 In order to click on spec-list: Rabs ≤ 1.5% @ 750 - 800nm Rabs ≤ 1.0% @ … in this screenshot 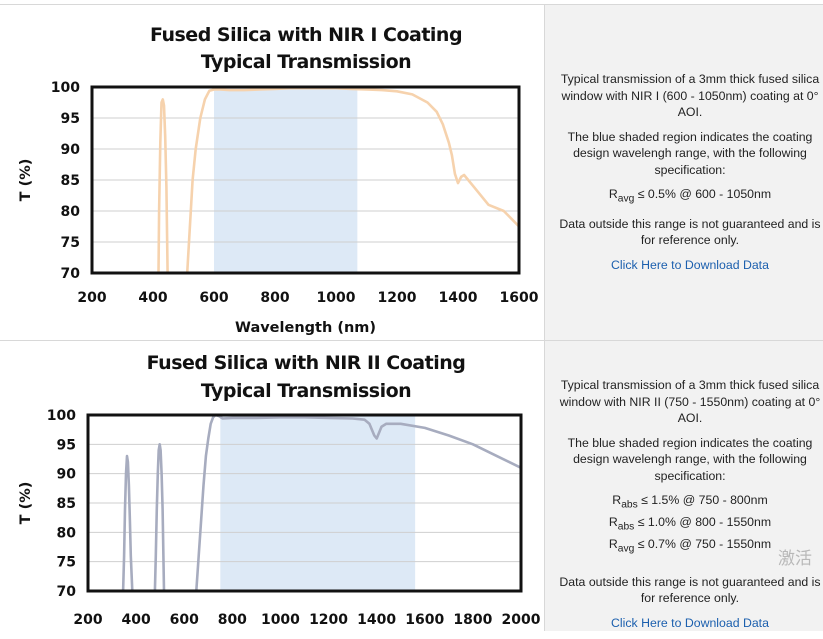, I will do `click(690, 525)`.